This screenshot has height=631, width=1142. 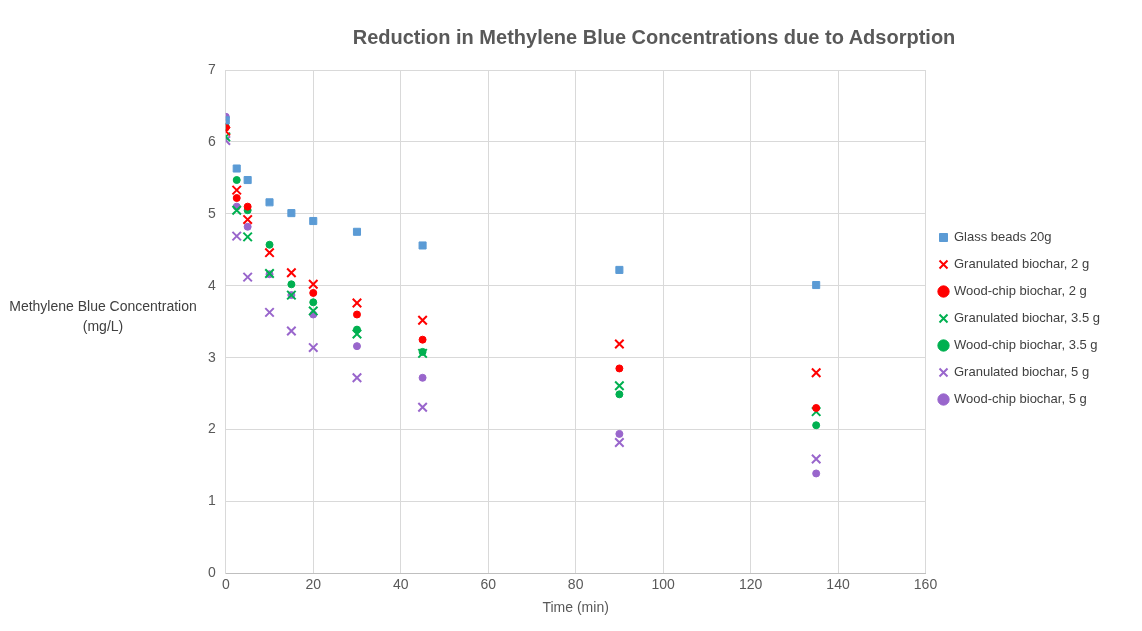 I want to click on x-tick-label: 120, so click(x=750, y=583).